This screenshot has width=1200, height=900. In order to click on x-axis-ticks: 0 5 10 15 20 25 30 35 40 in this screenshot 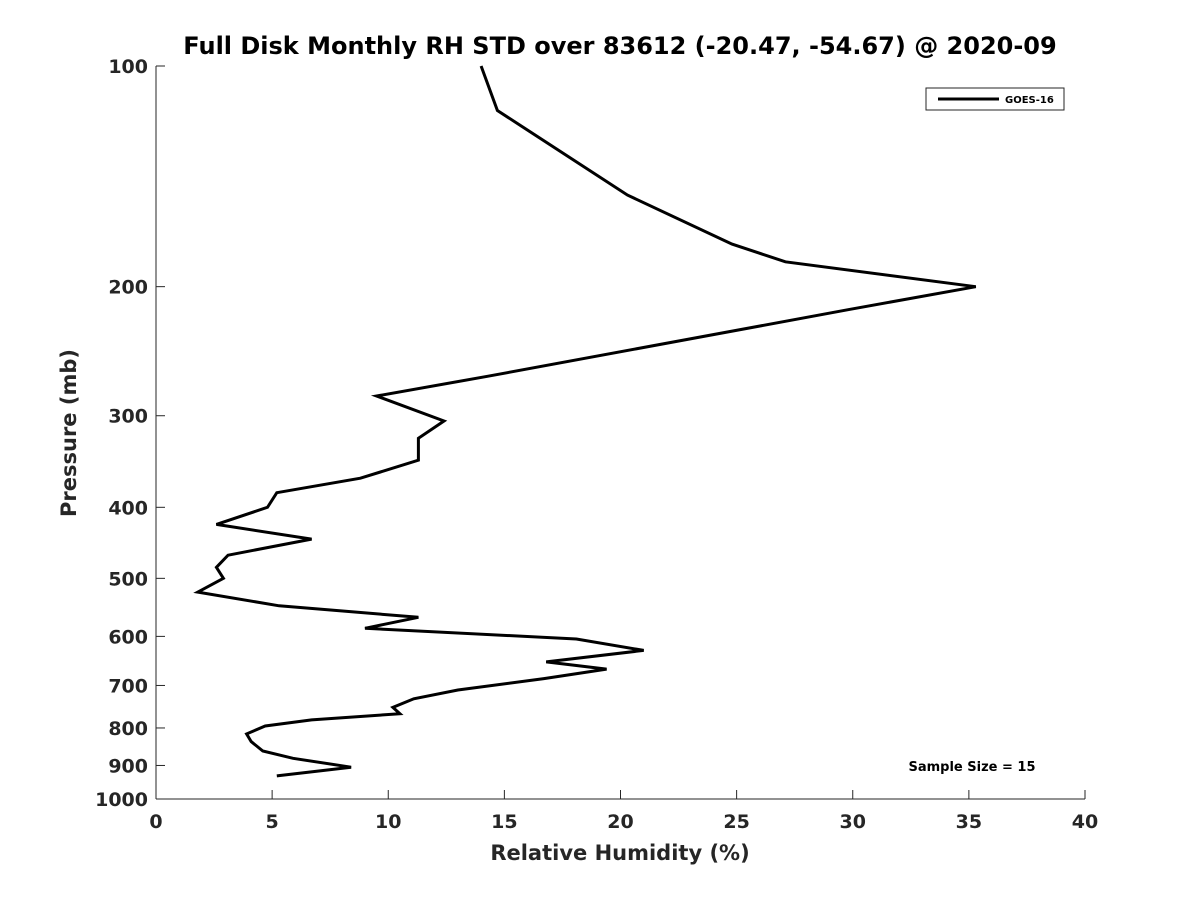, I will do `click(623, 811)`.